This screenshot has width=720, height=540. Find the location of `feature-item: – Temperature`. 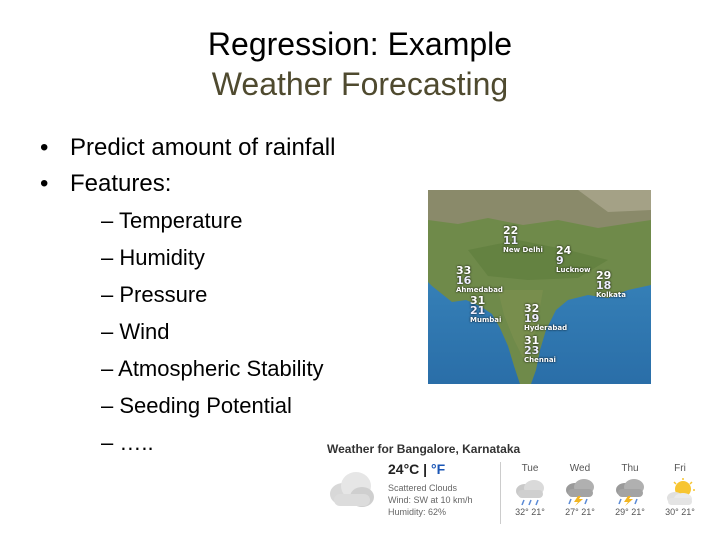

feature-item: – Temperature is located at coordinates (172, 220).